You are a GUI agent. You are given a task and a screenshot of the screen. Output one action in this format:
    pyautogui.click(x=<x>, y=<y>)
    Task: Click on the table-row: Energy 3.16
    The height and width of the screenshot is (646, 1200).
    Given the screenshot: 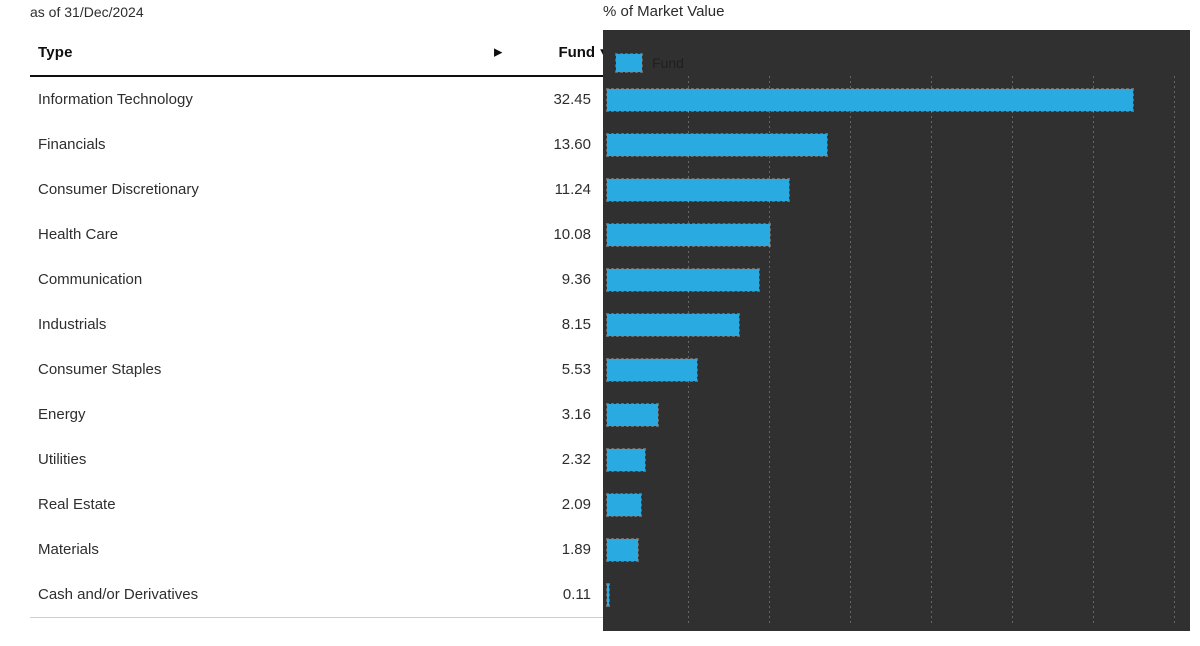 What is the action you would take?
    pyautogui.click(x=319, y=414)
    